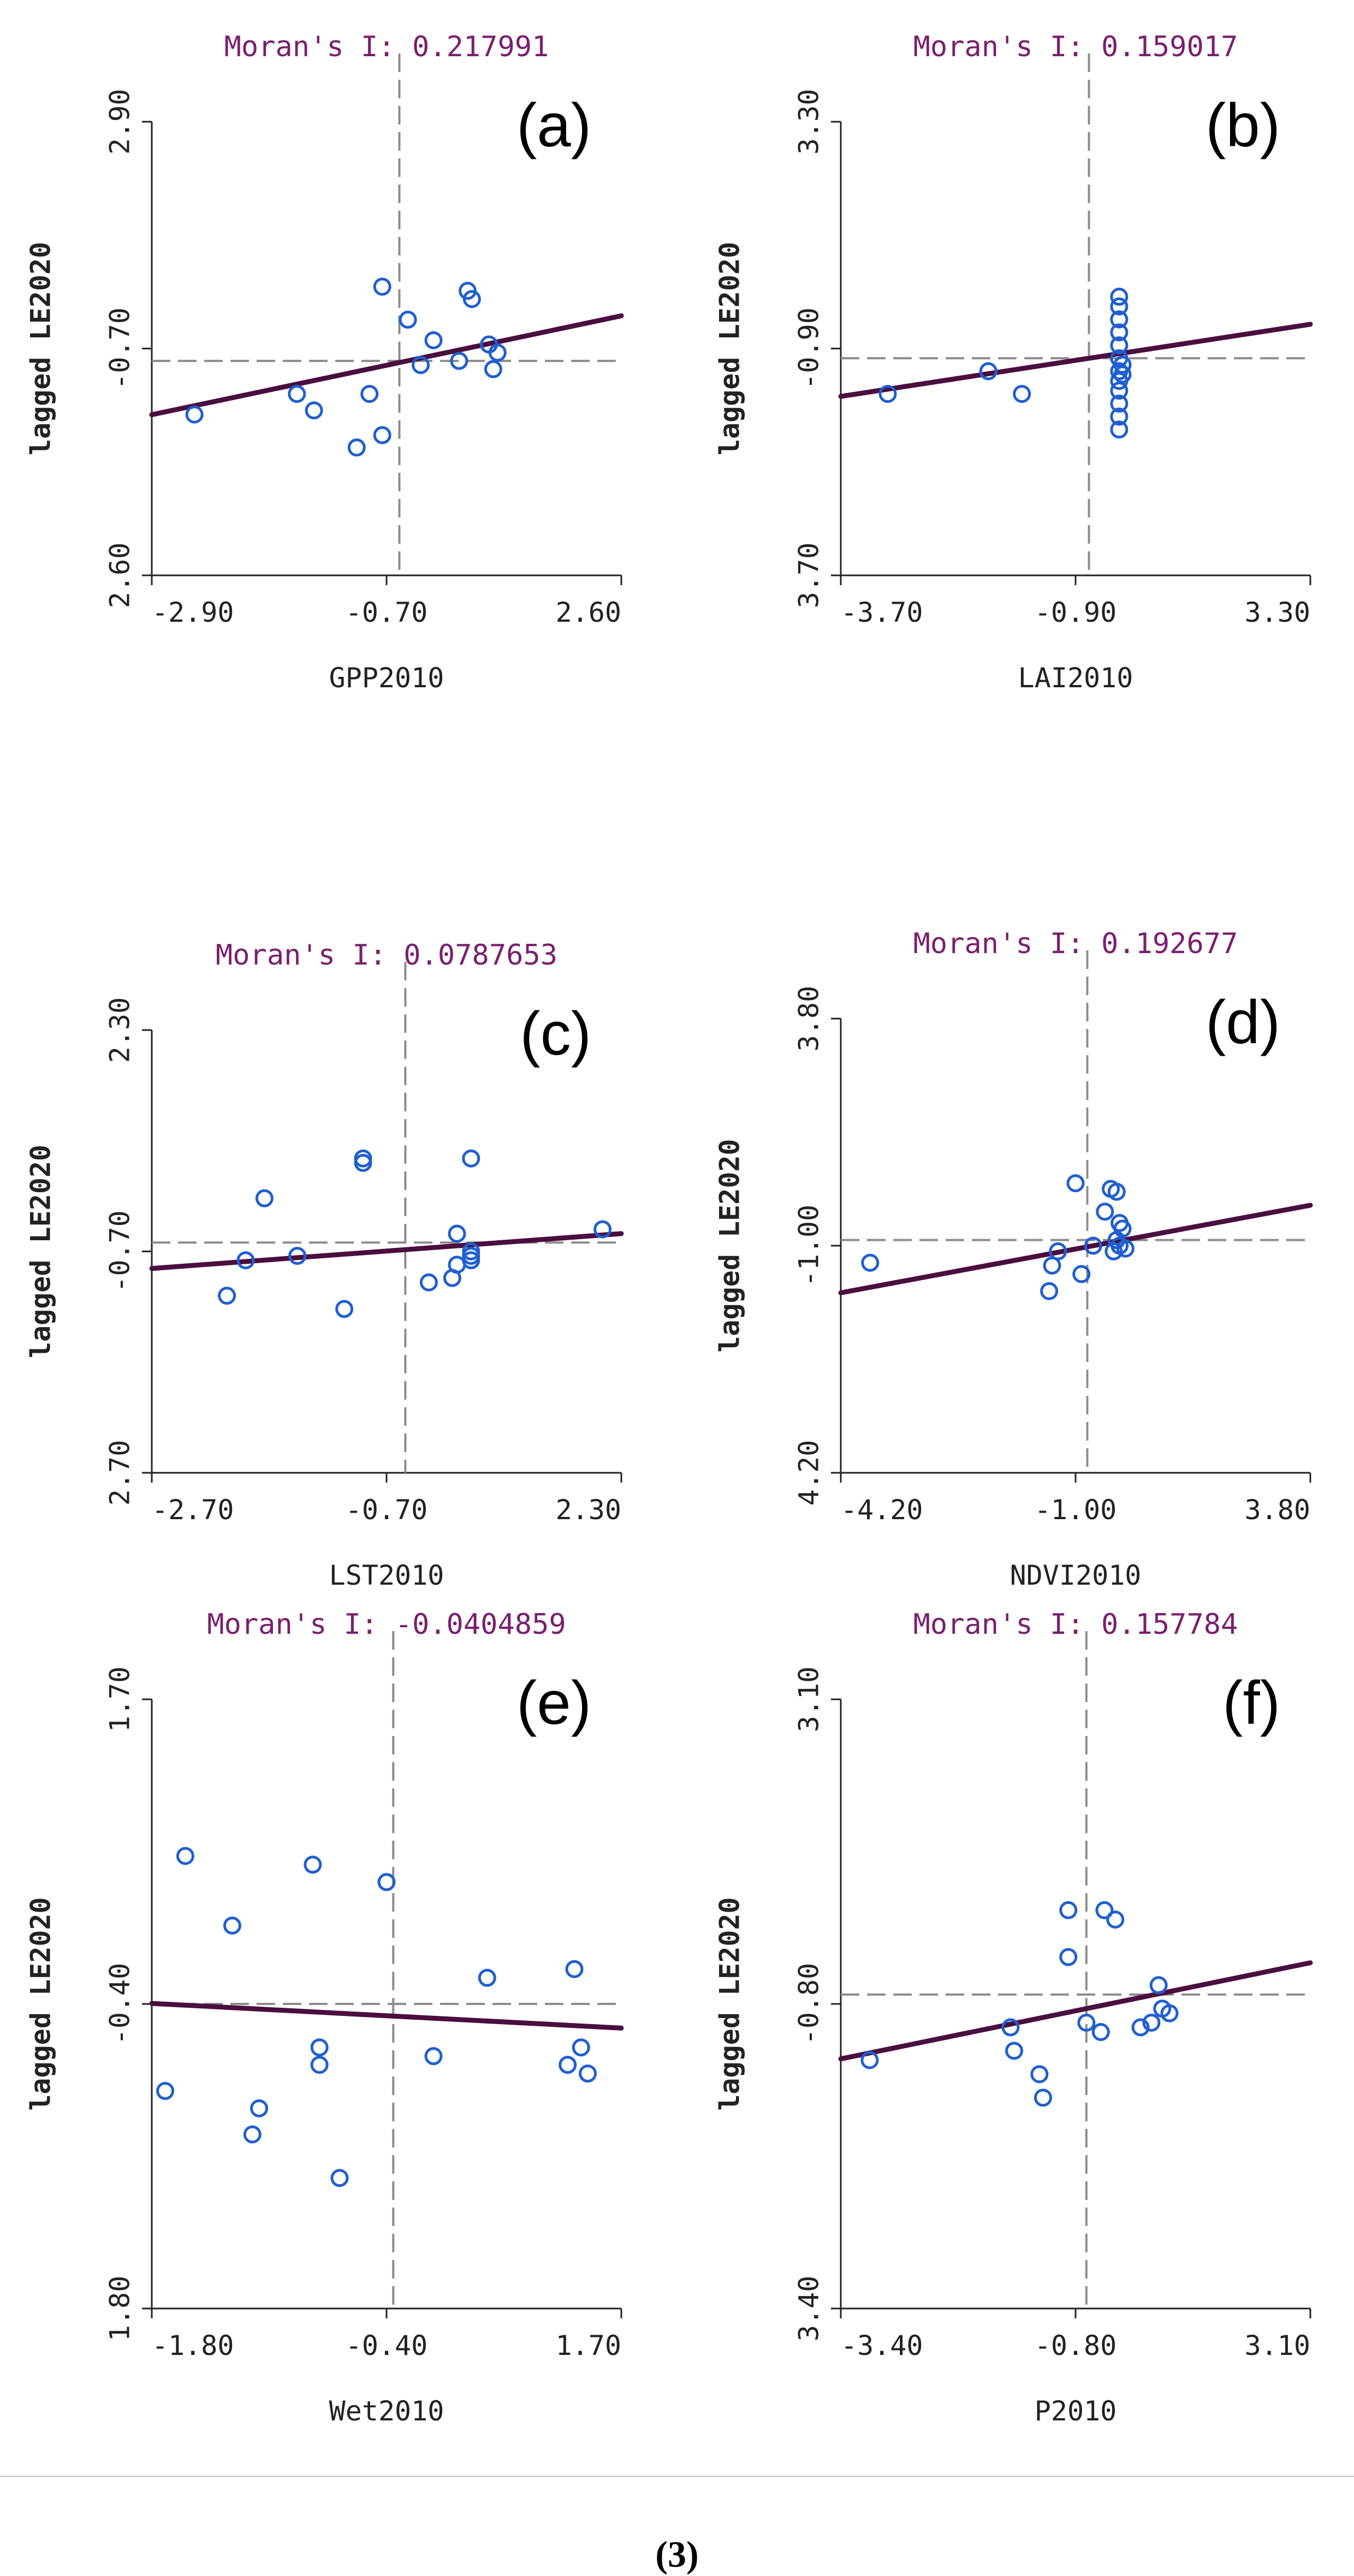  What do you see at coordinates (193, 612) in the screenshot?
I see `x-tick-label: -2.90` at bounding box center [193, 612].